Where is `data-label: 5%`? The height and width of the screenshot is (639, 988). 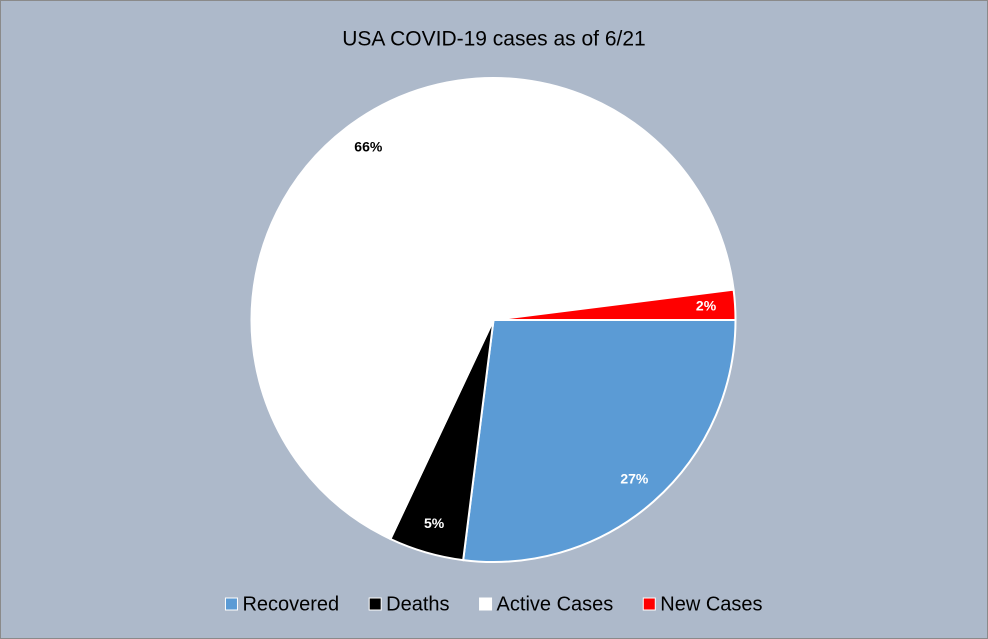
data-label: 5% is located at coordinates (434, 523).